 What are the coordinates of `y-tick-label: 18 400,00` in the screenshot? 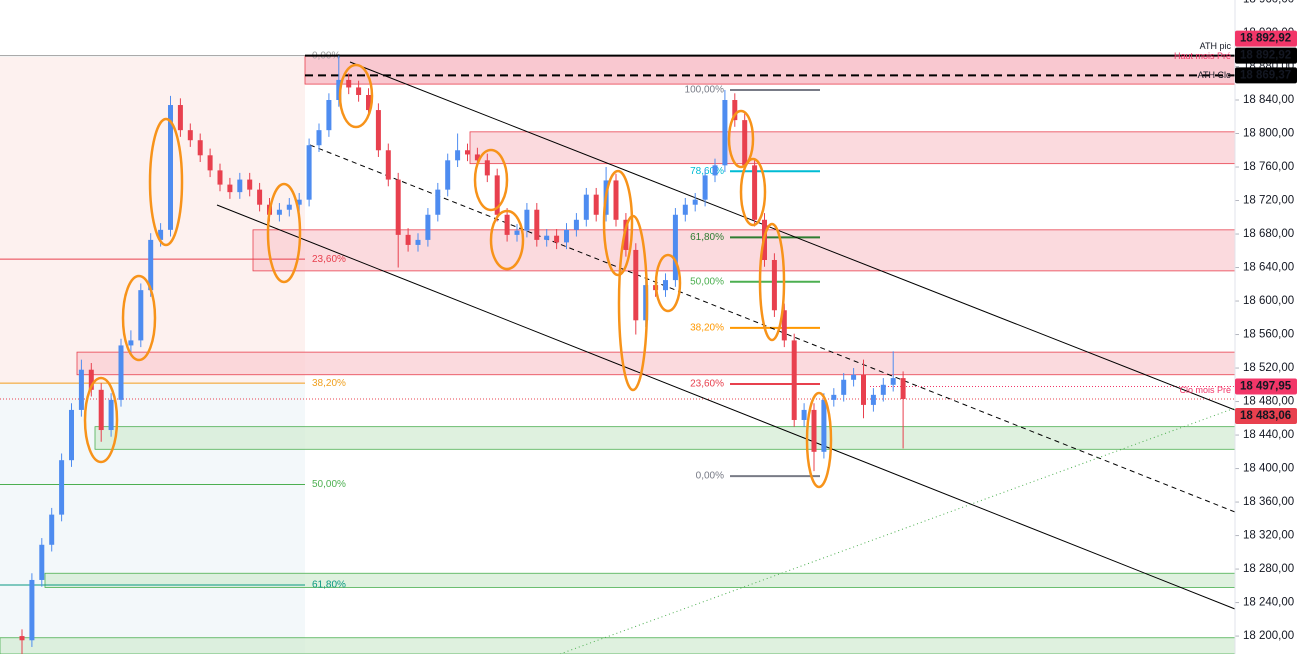 It's located at (1268, 469).